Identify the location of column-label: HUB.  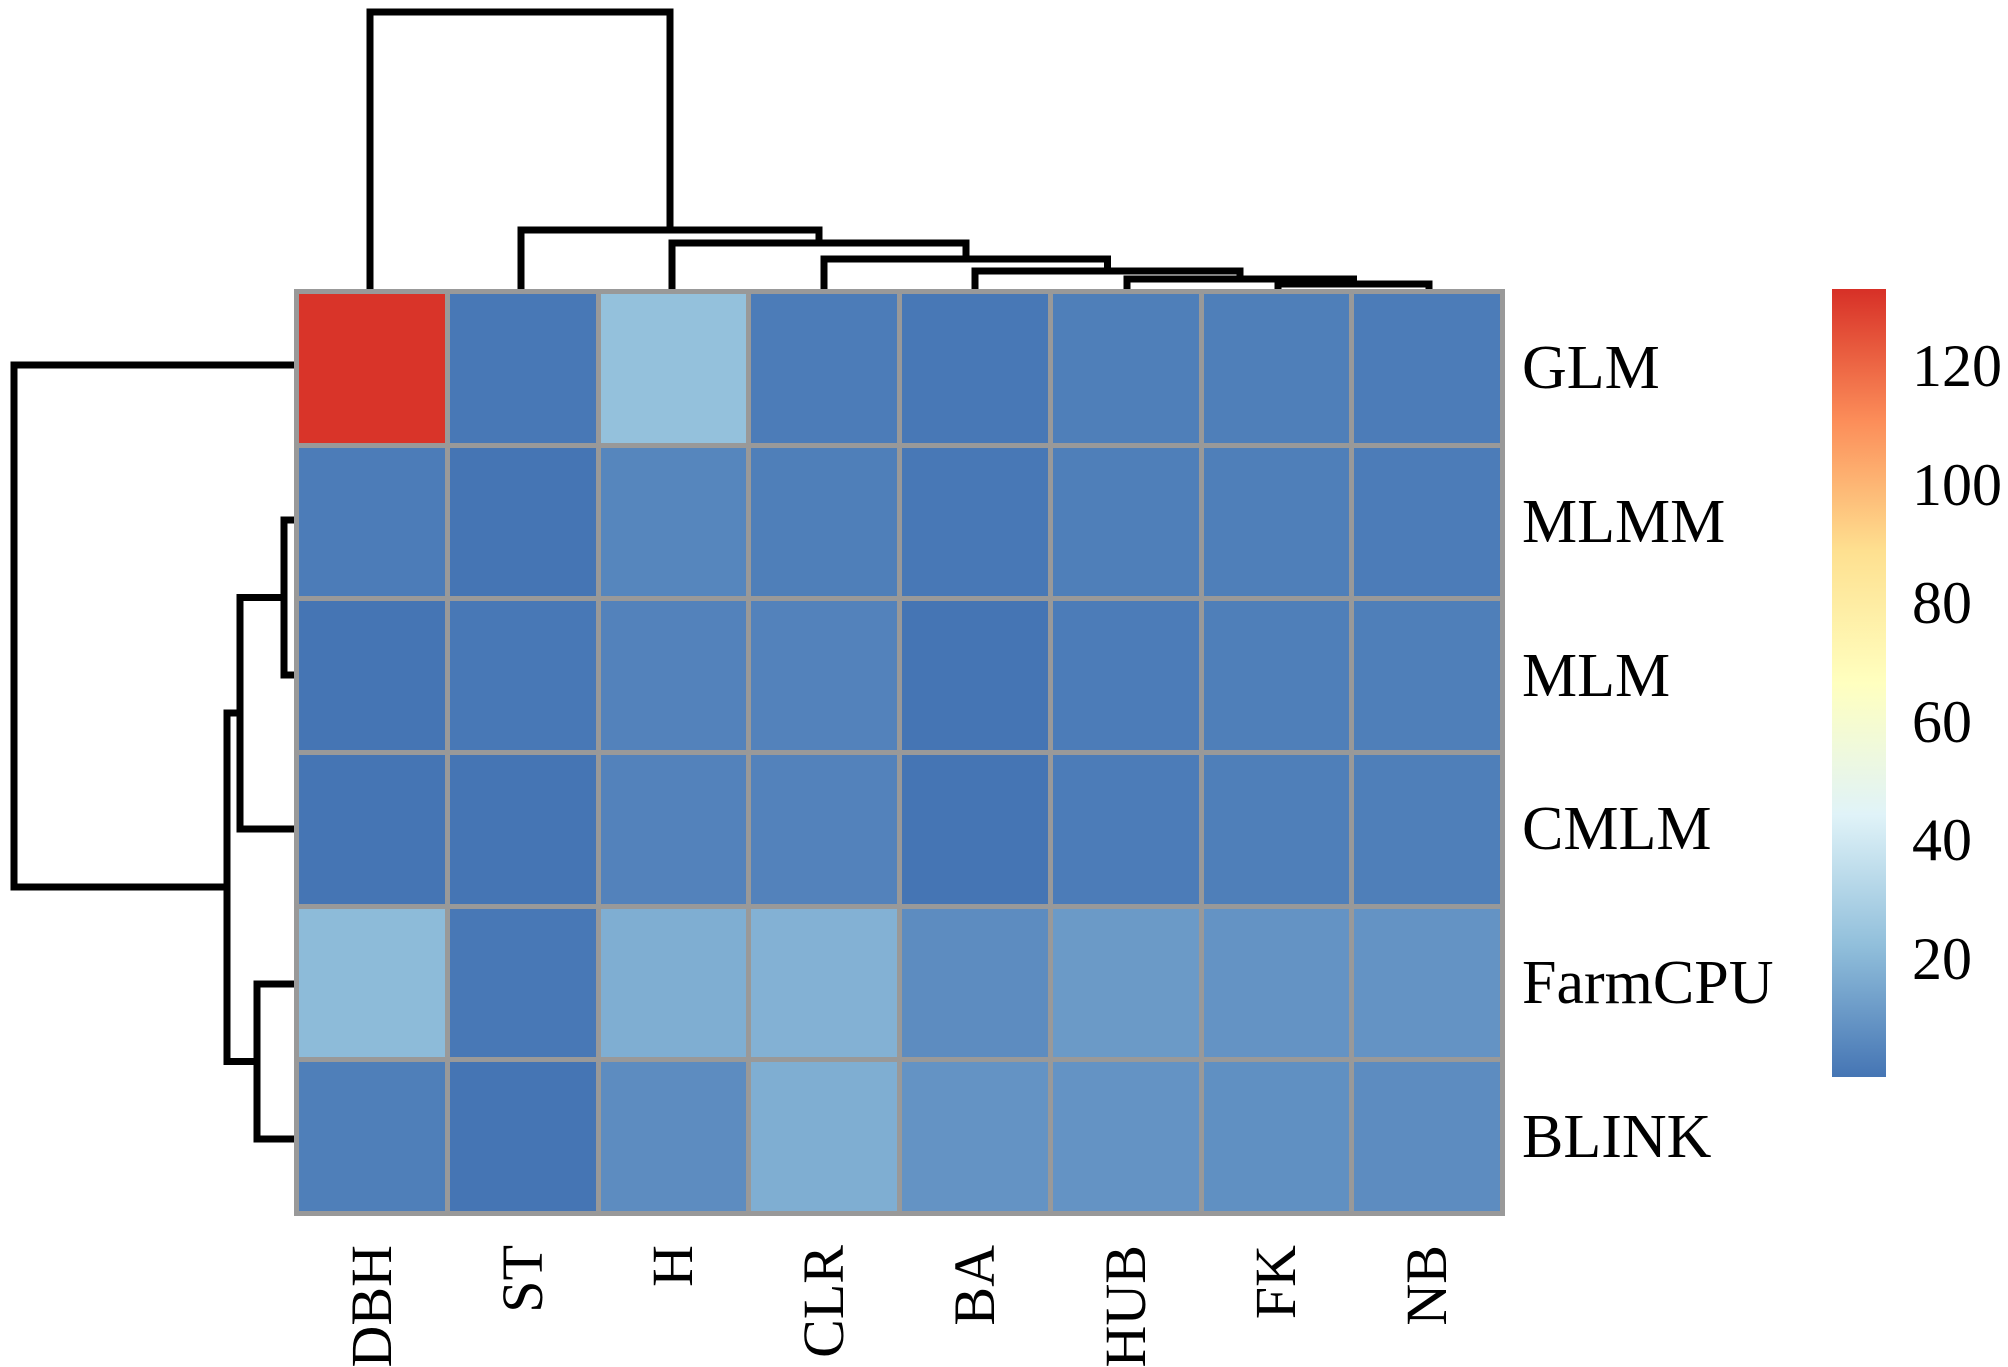
(1125, 1306).